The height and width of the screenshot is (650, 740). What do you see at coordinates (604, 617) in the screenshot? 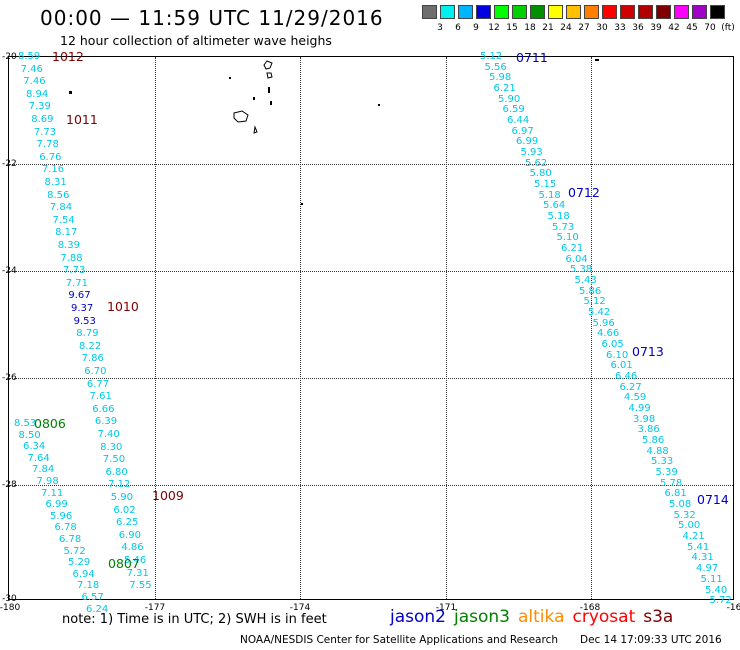
I see `satellite-legend-item: cryosat` at bounding box center [604, 617].